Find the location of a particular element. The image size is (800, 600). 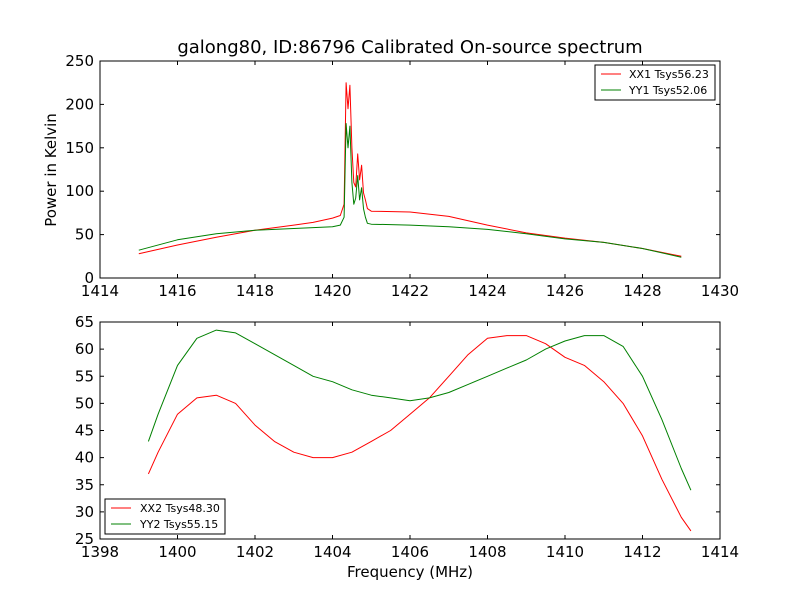

top-x-tick-label: 1420 is located at coordinates (332, 291).